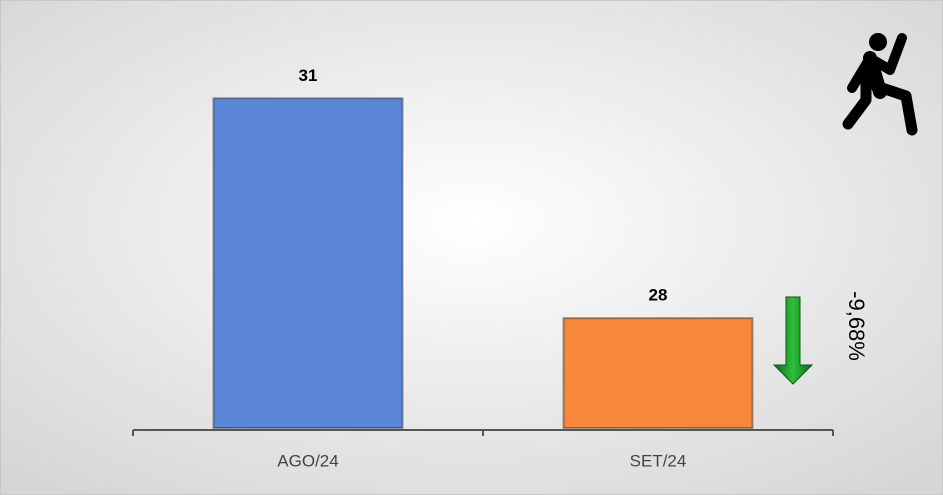  What do you see at coordinates (308, 75) in the screenshot?
I see `data-label: 31` at bounding box center [308, 75].